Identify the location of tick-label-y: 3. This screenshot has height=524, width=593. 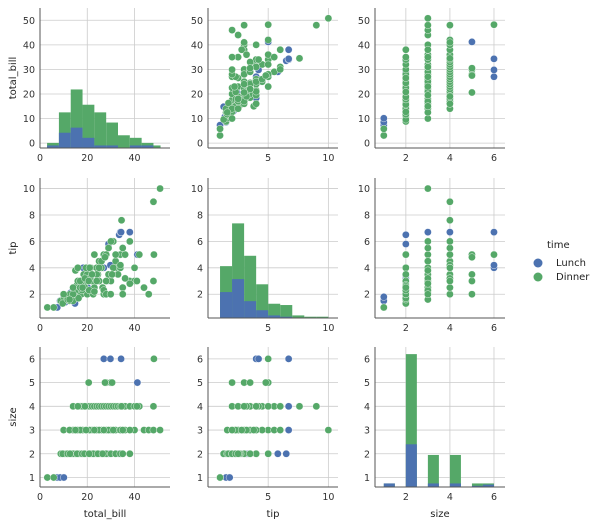
(32, 431).